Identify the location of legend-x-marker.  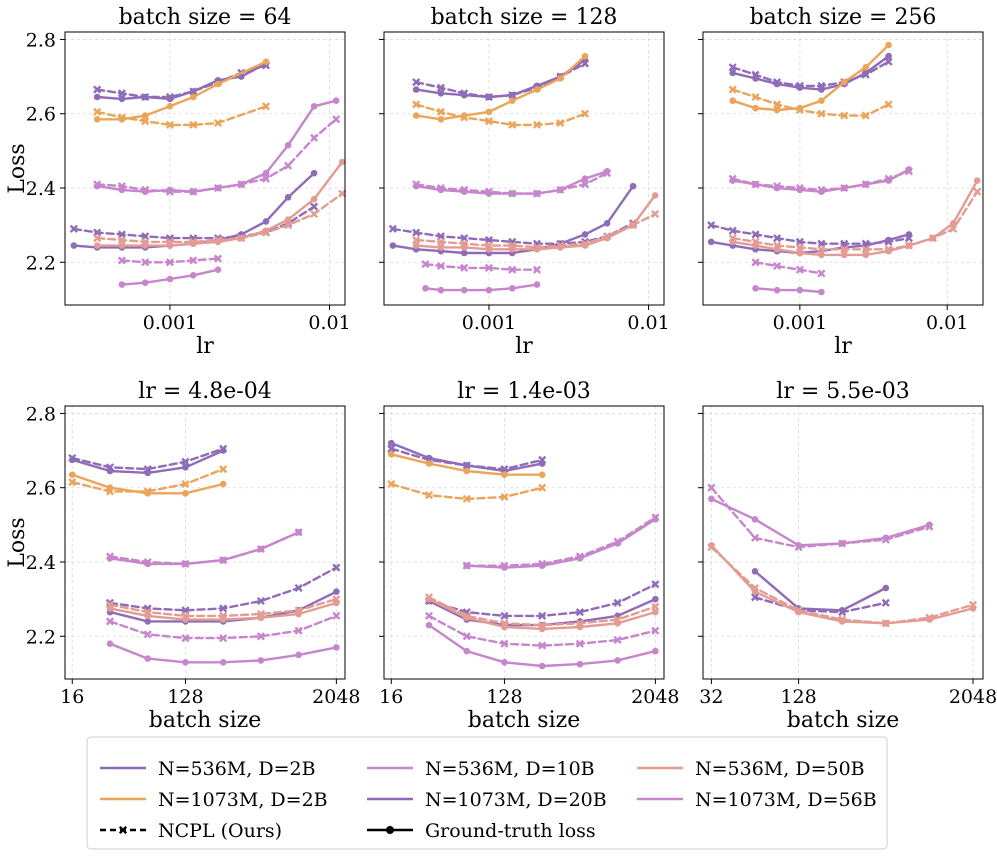
(123, 830).